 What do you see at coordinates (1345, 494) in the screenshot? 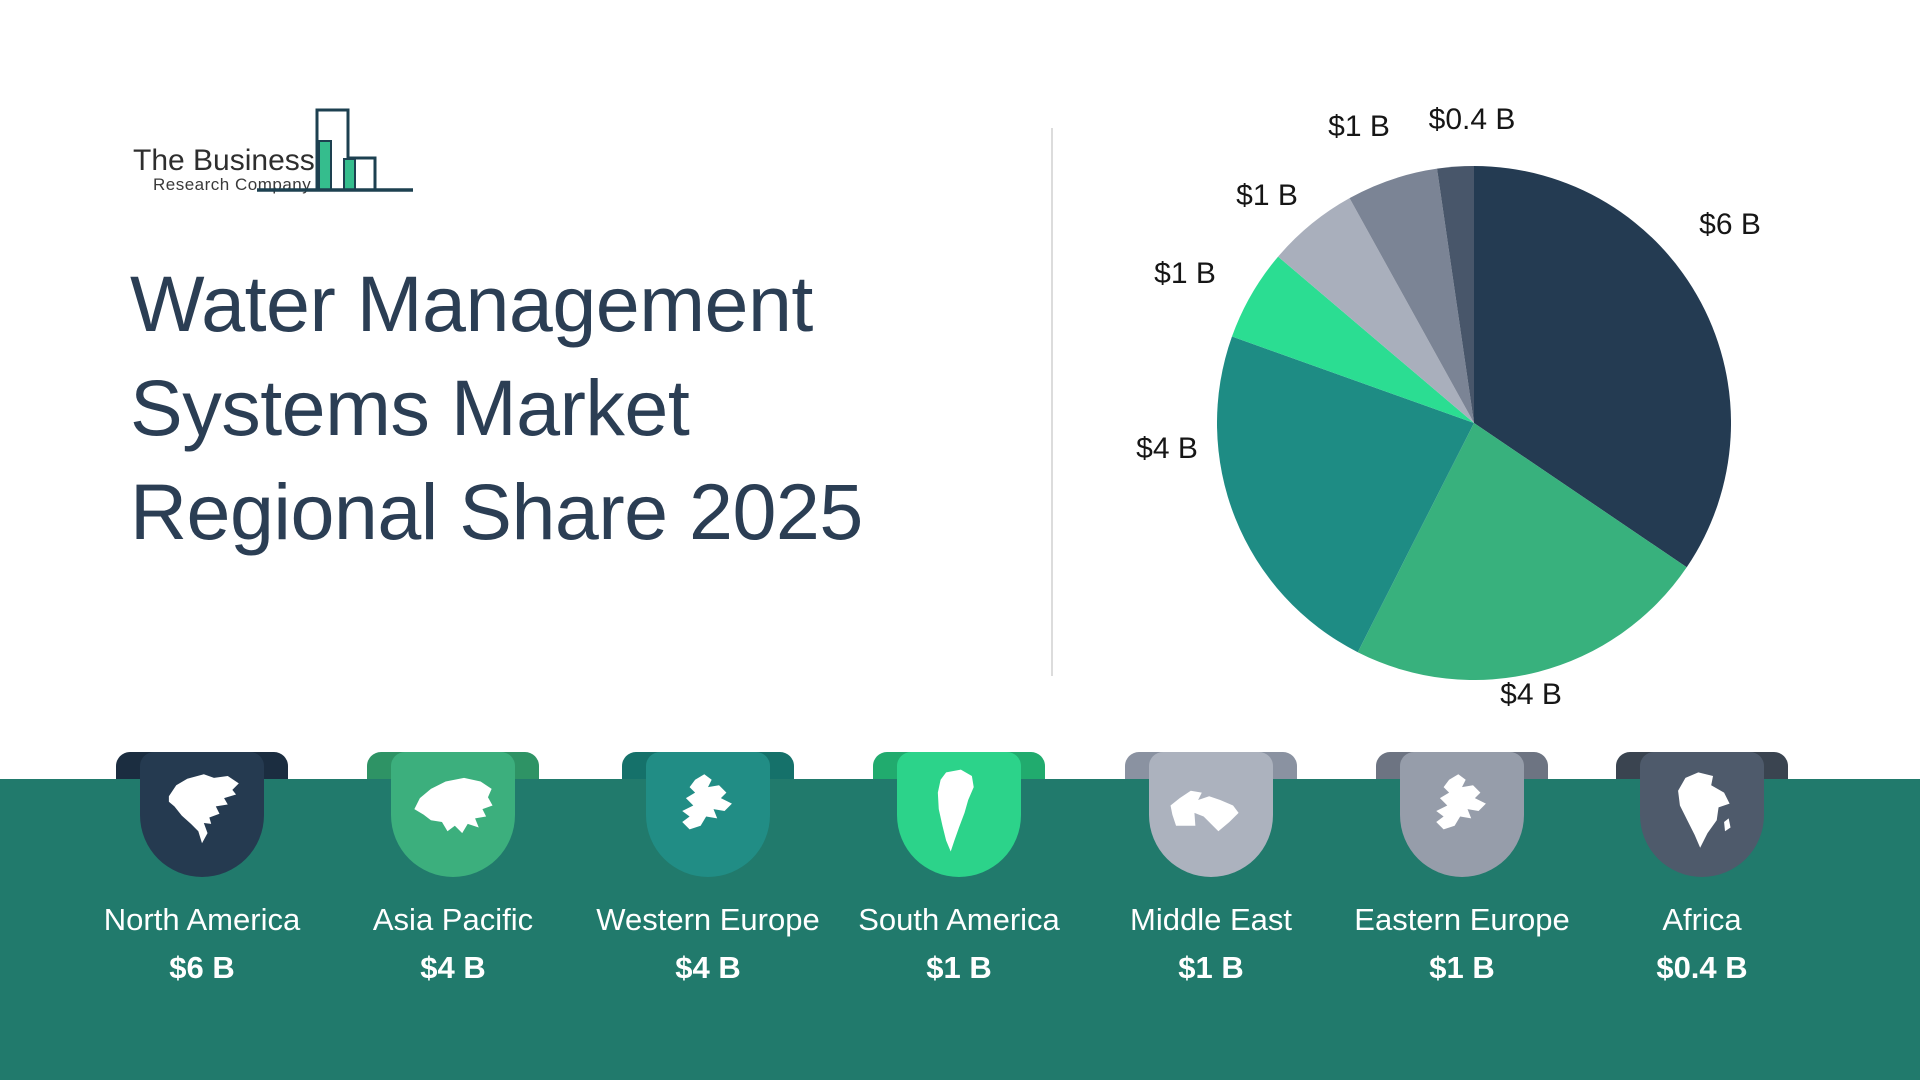
I see `pie-slice-western-europe` at bounding box center [1345, 494].